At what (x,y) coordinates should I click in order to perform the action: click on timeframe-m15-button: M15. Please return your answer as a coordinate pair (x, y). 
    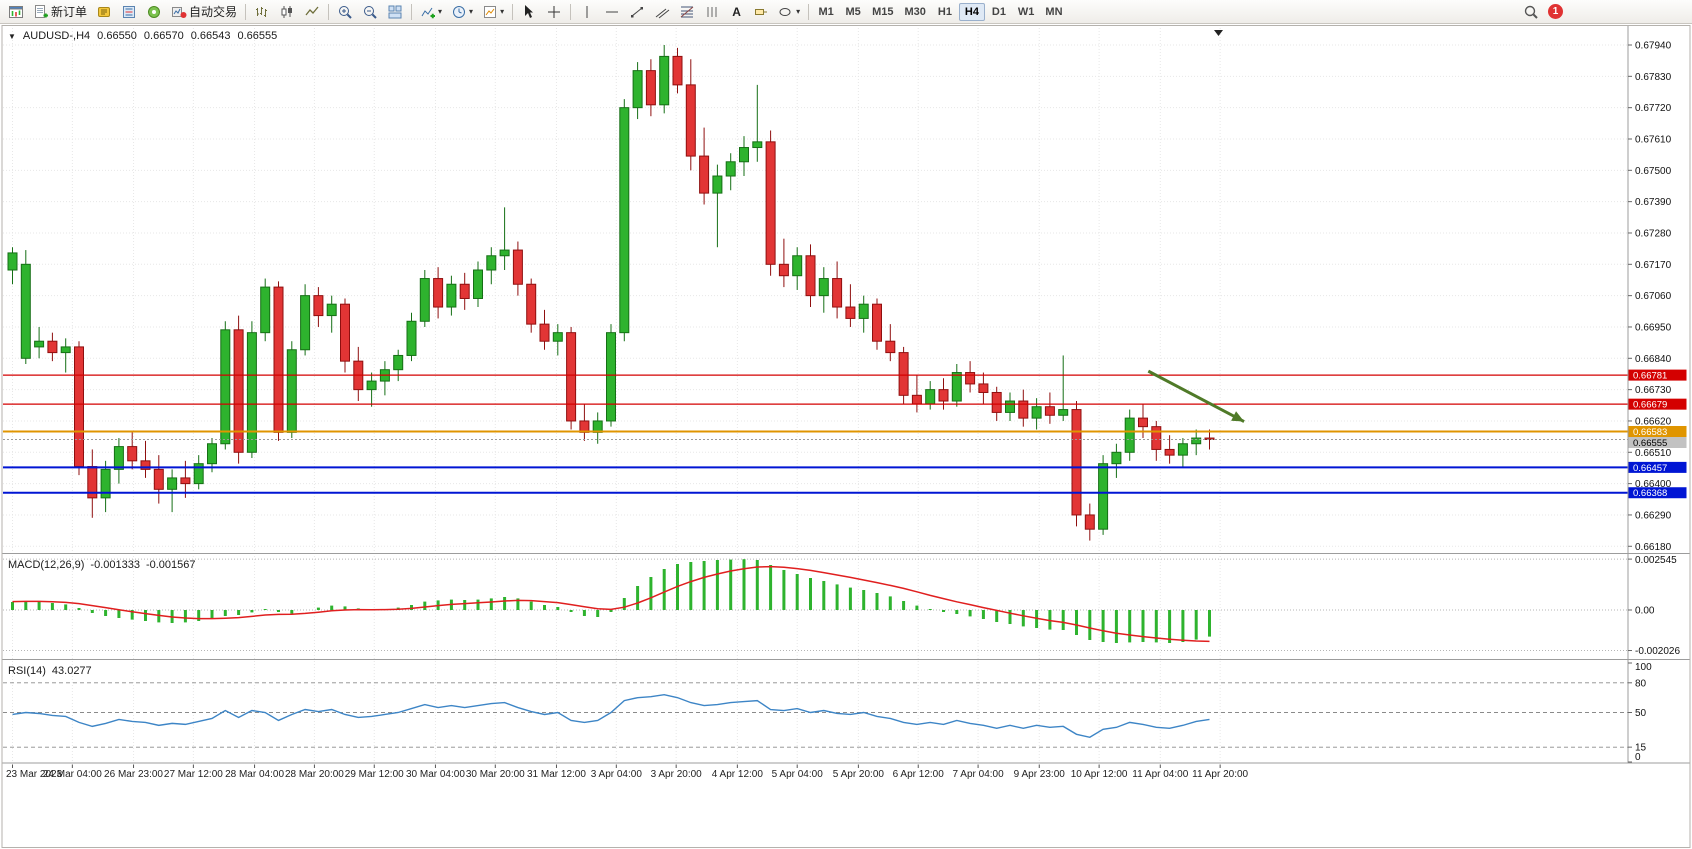
    Looking at the image, I should click on (882, 12).